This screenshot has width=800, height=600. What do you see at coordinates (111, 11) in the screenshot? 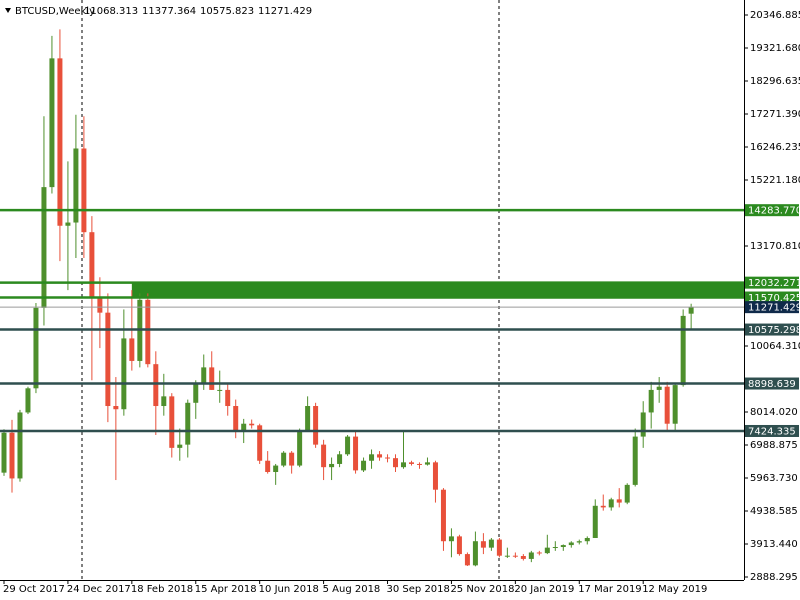
I see `header-open: 11068.313` at bounding box center [111, 11].